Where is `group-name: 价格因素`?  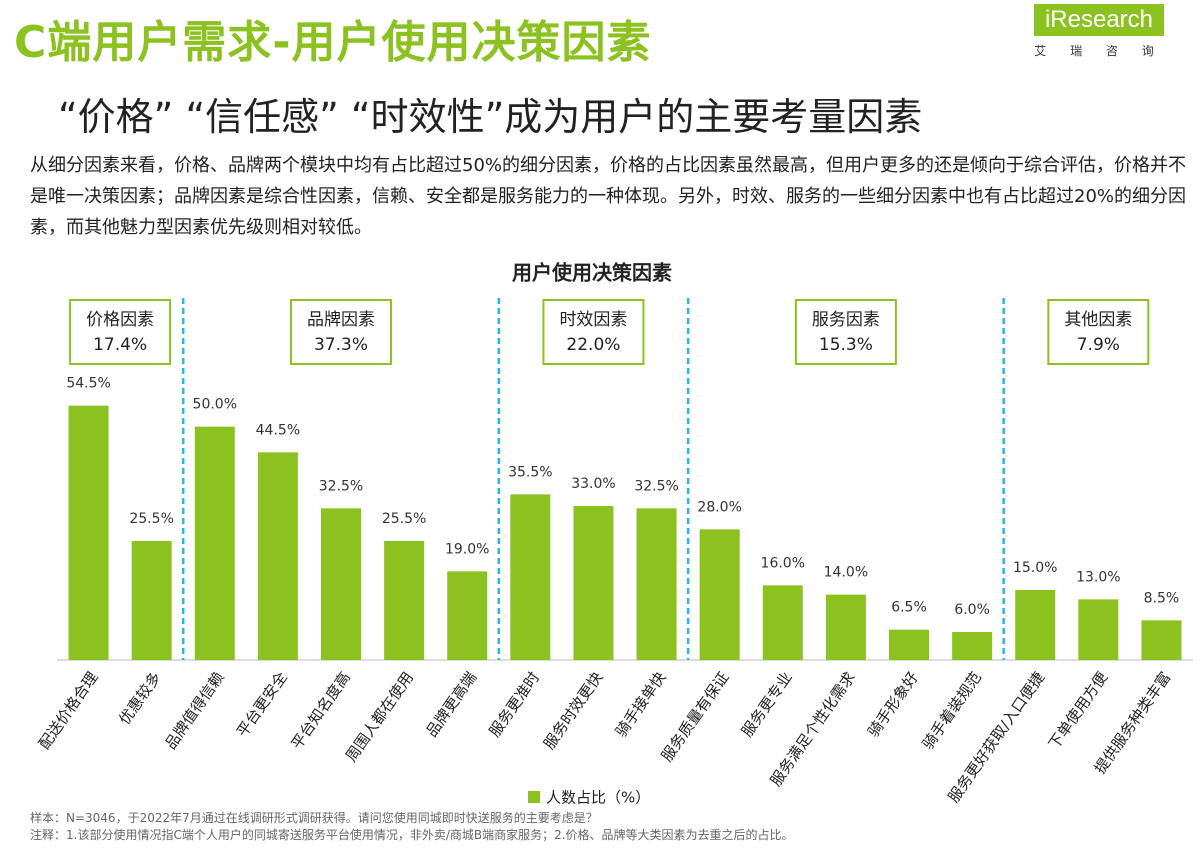 group-name: 价格因素 is located at coordinates (120, 320).